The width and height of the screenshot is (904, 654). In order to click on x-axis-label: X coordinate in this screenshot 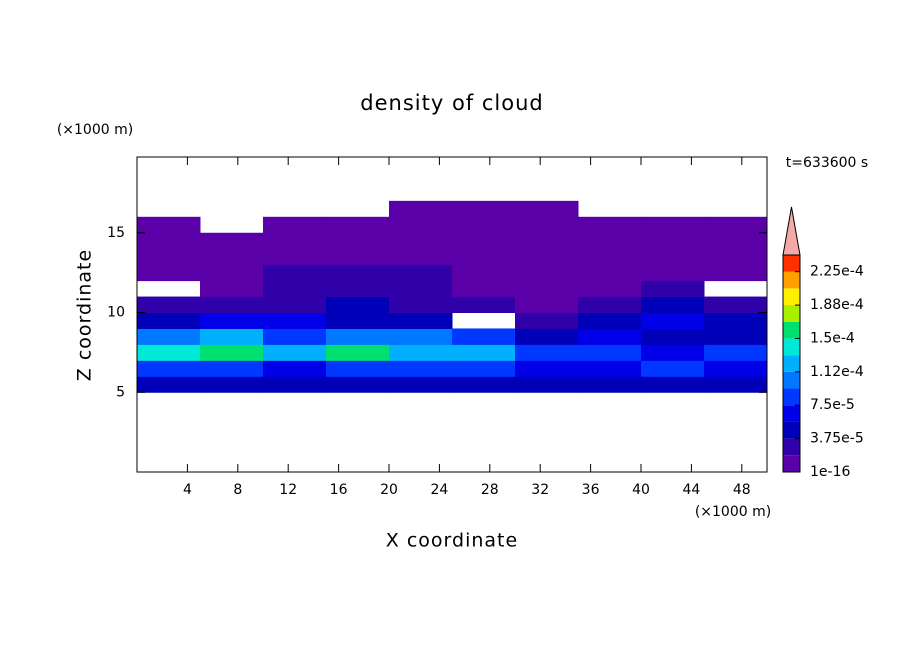, I will do `click(452, 541)`.